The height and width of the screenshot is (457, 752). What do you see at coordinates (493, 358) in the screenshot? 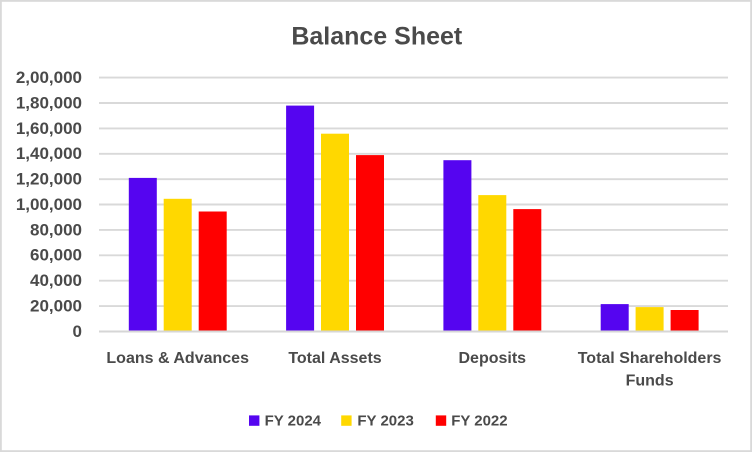
I see `svg-text: Deposits` at bounding box center [493, 358].